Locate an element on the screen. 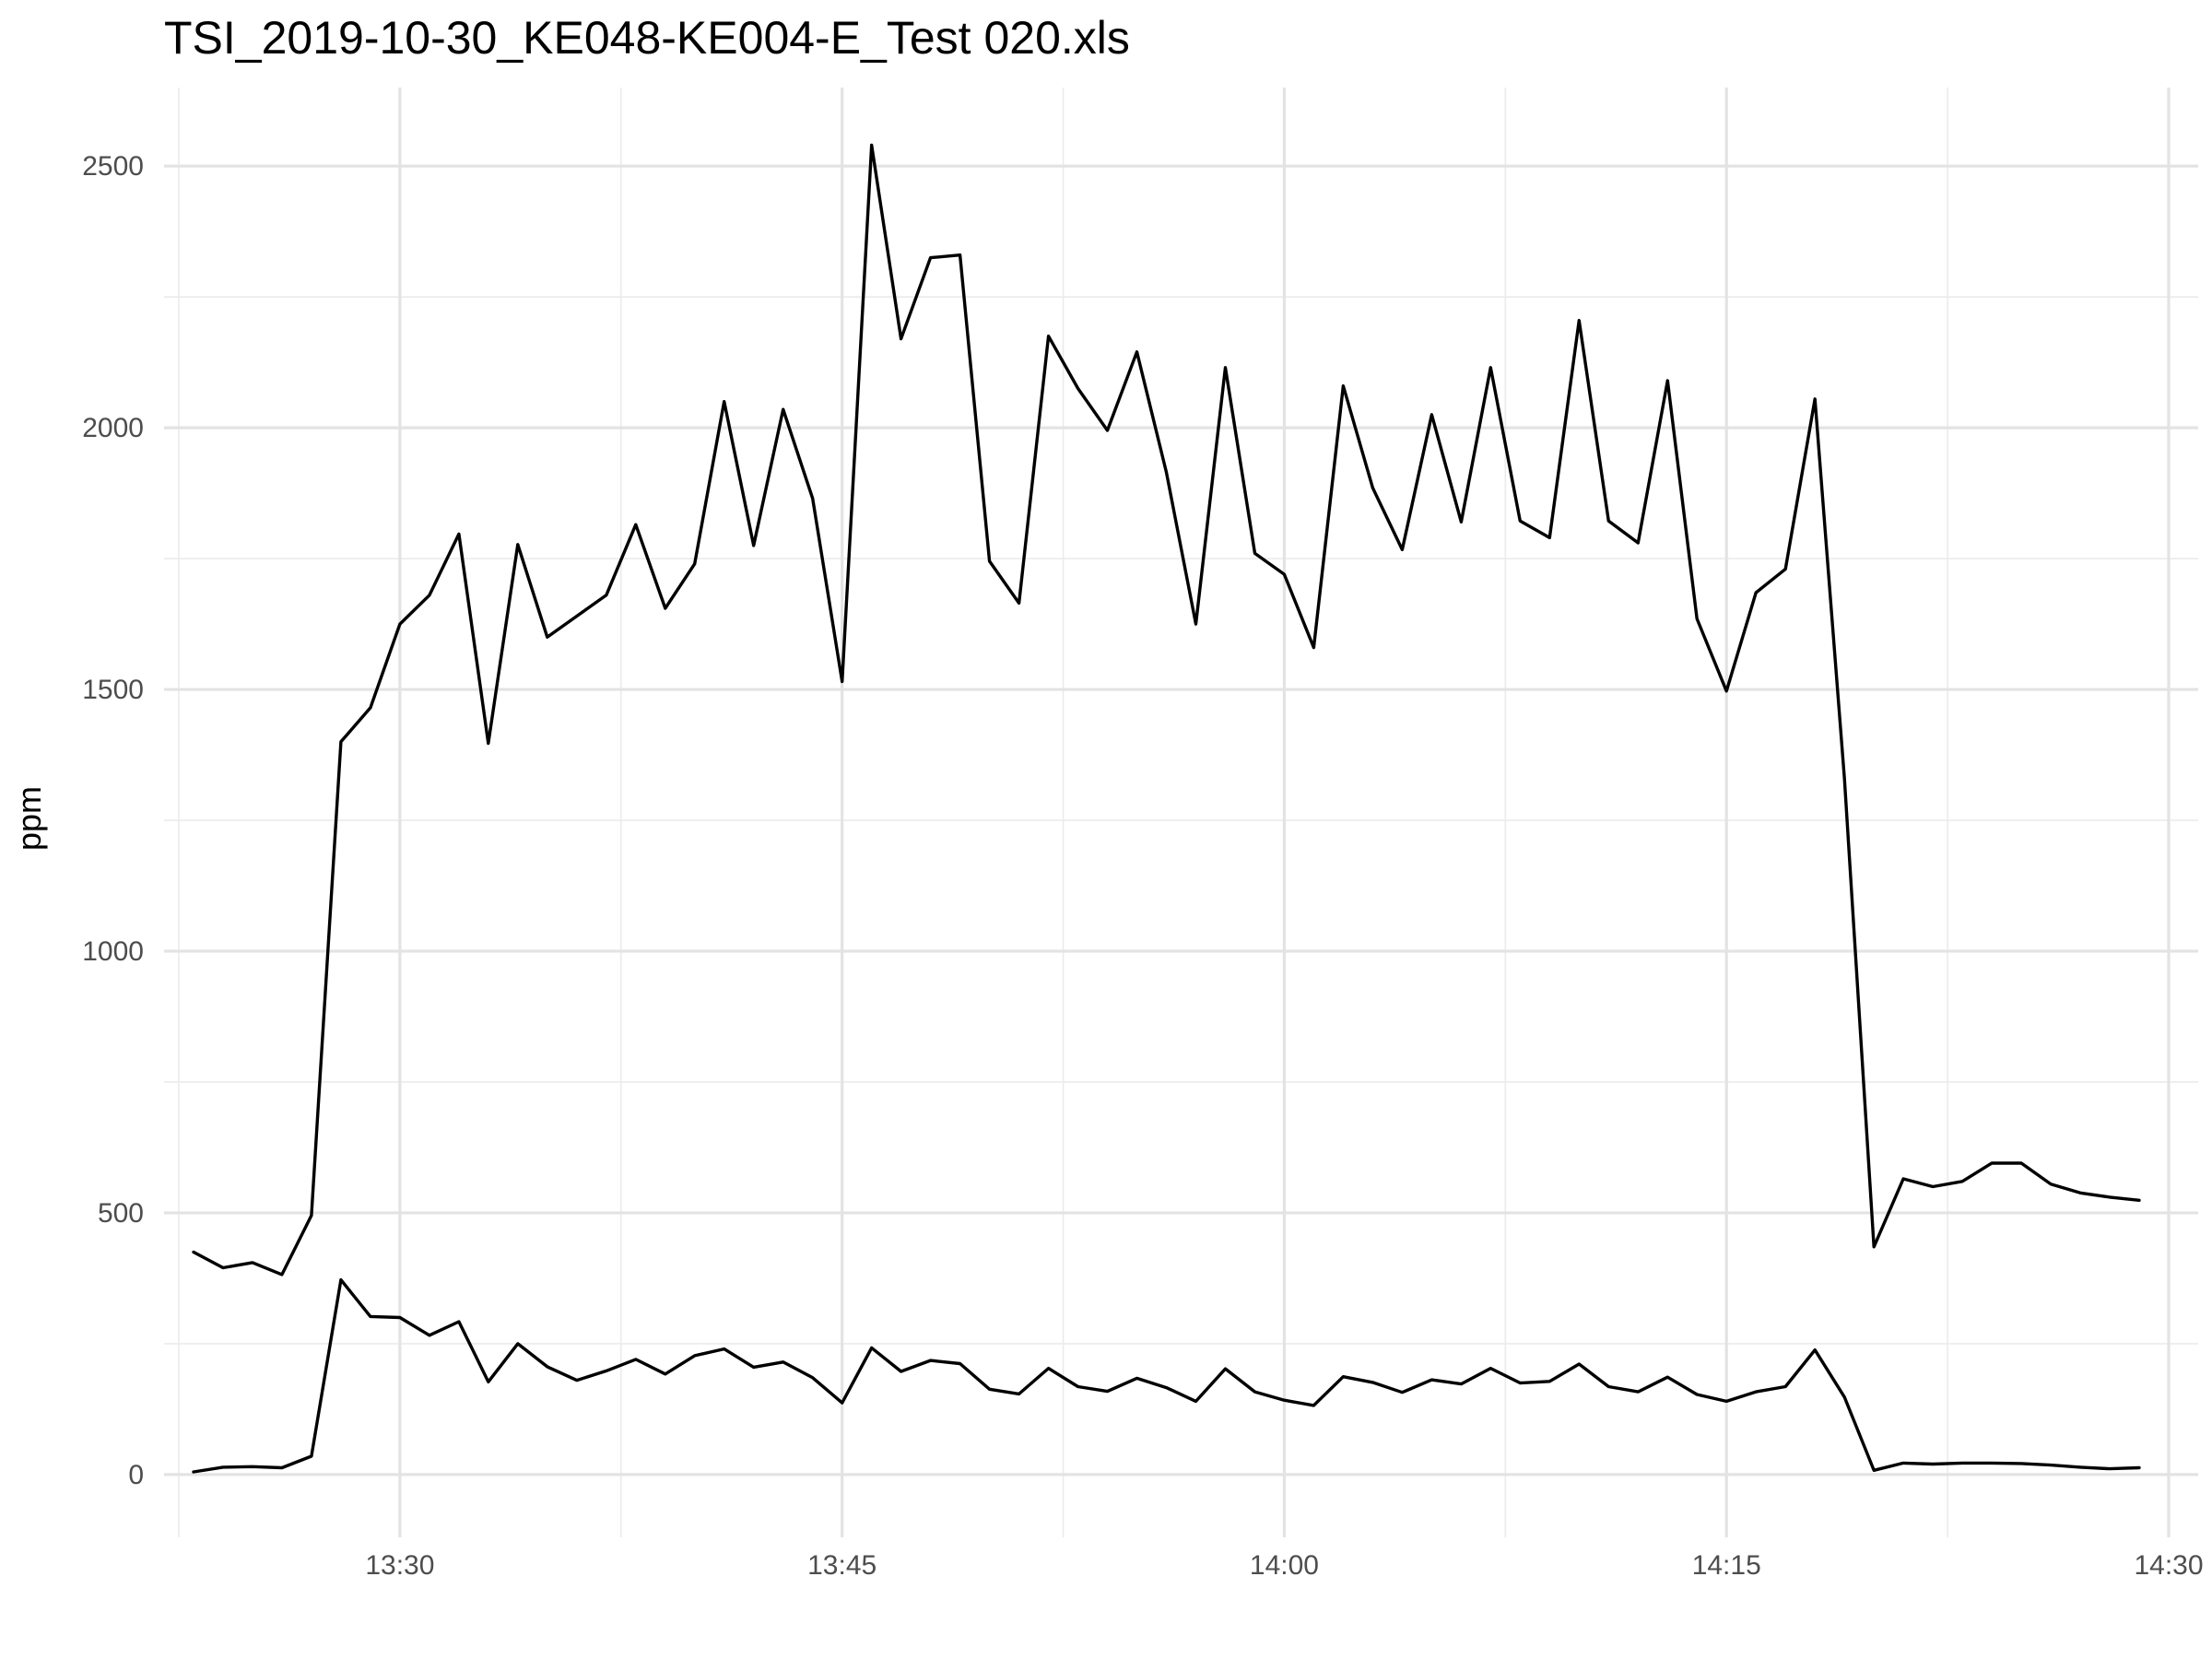 The width and height of the screenshot is (2212, 1659). y-tick-label: 2000 is located at coordinates (113, 428).